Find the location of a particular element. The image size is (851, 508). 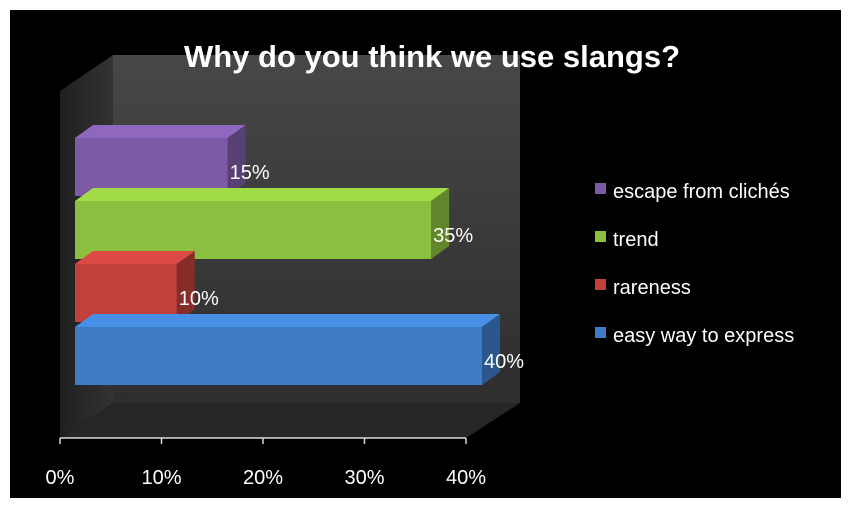

bar-escape-from-clich-s is located at coordinates (160, 160).